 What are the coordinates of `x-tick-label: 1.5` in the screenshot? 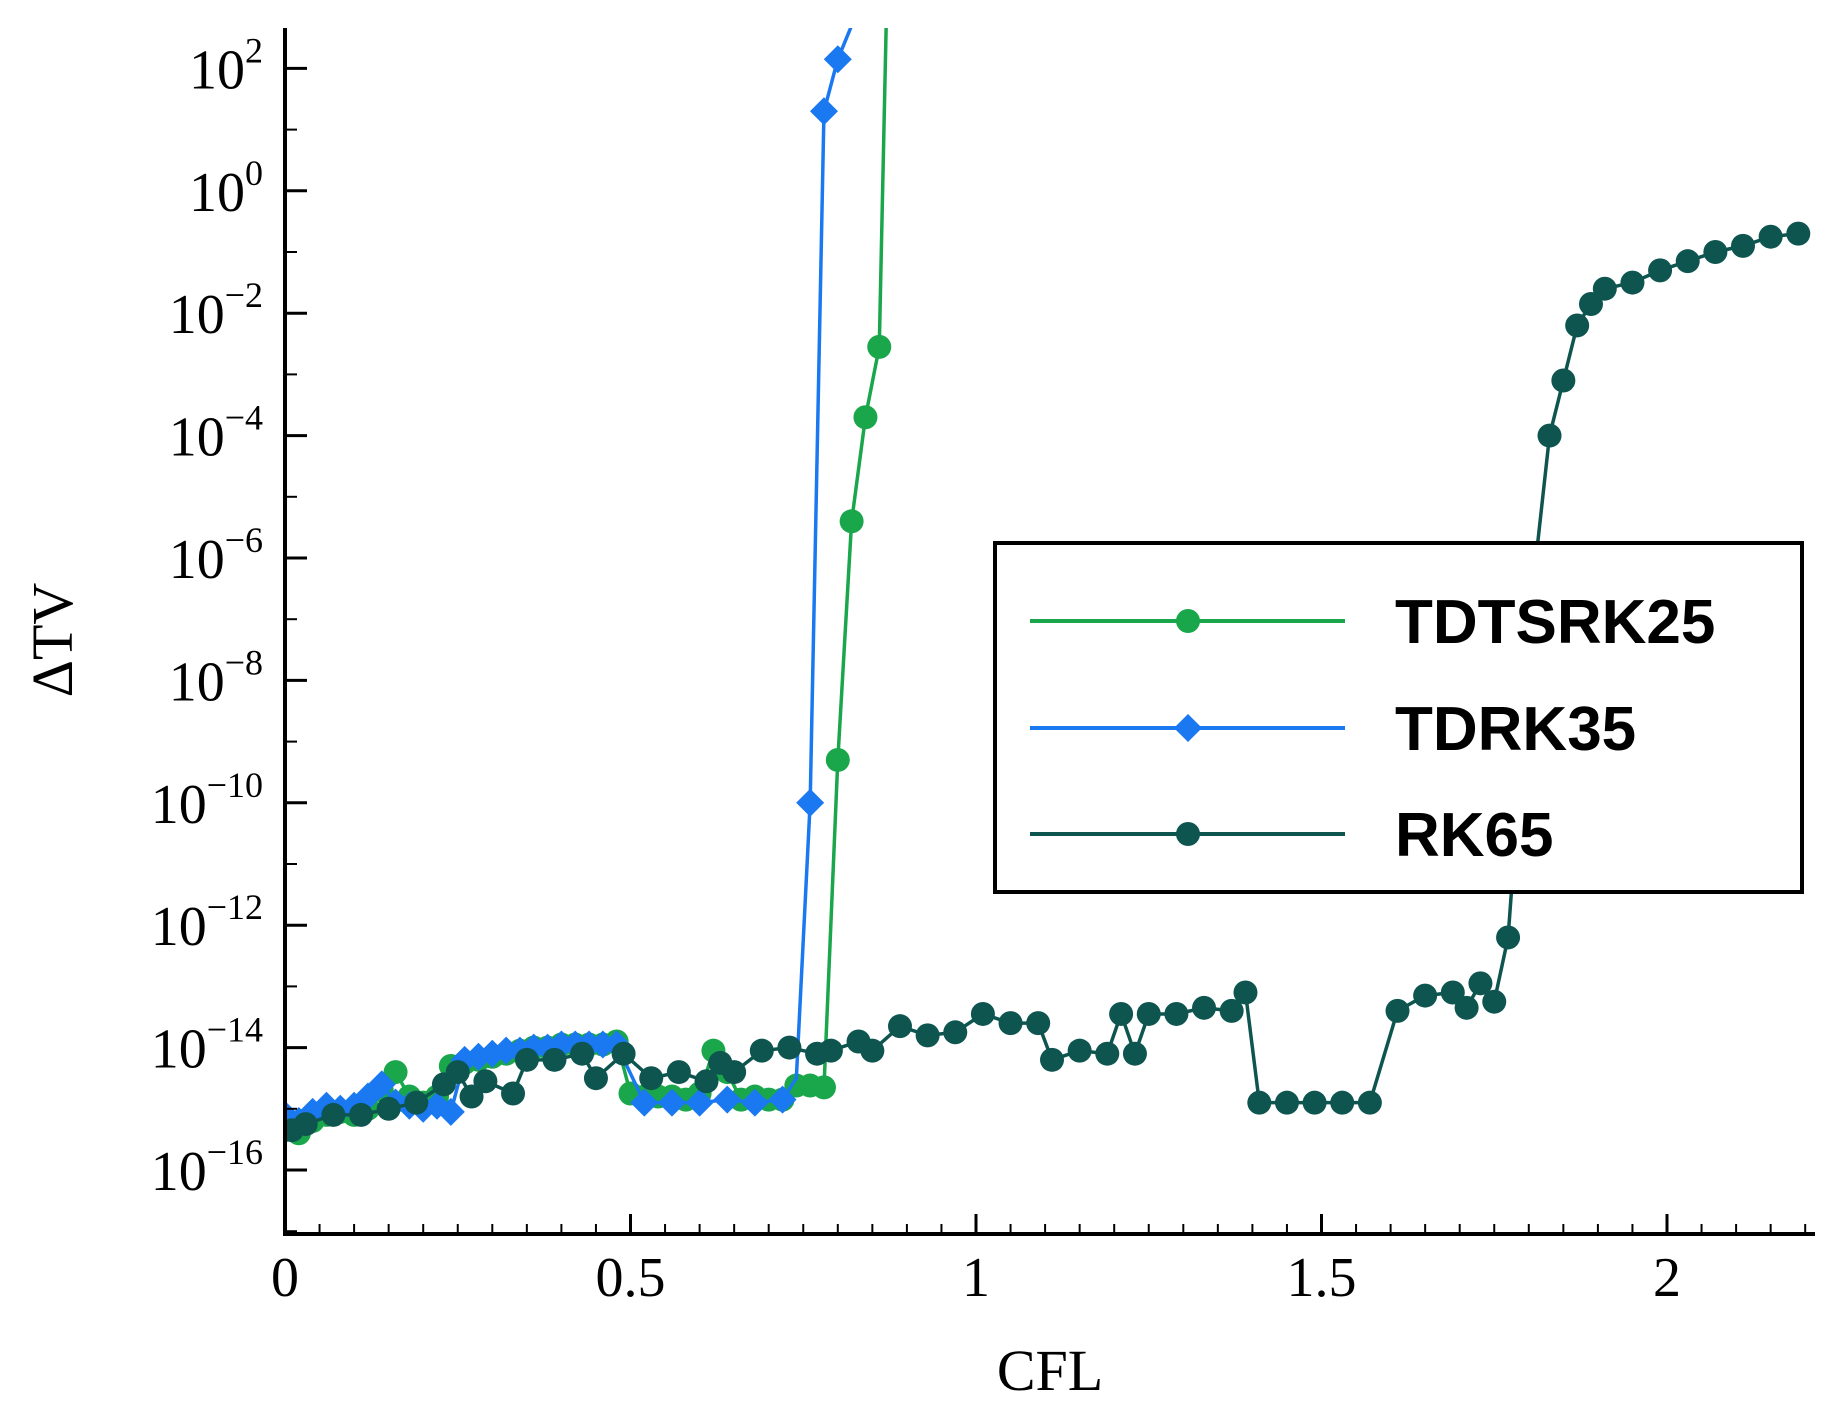 It's located at (1322, 1278).